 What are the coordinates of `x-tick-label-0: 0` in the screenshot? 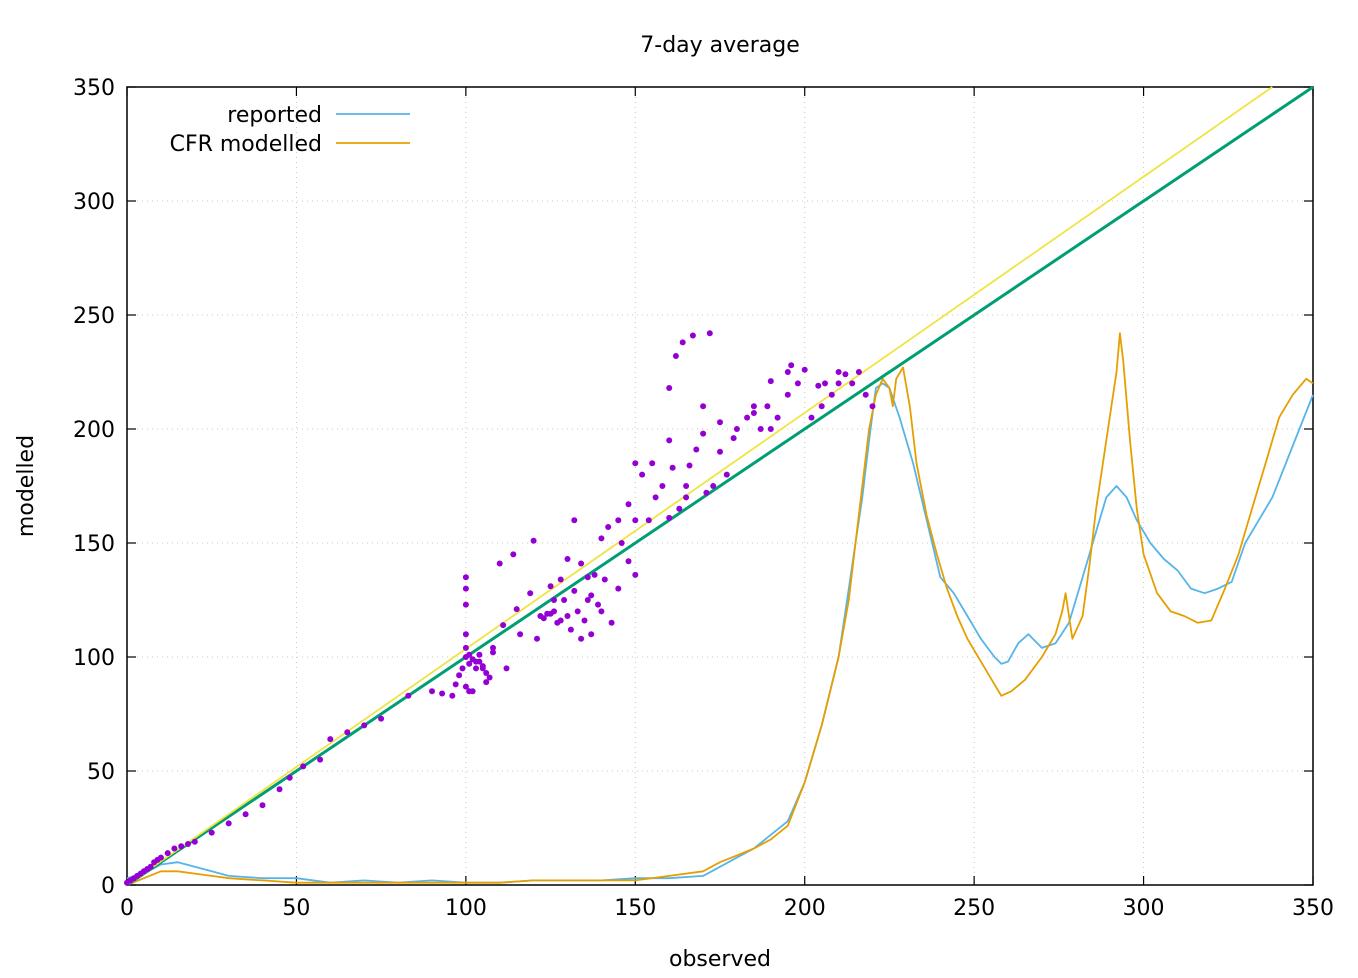 It's located at (127, 908).